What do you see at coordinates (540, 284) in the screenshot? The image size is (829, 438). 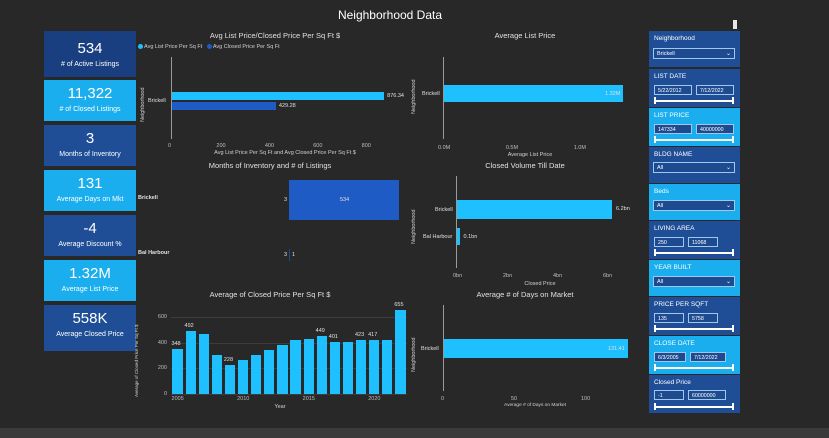 I see `x-axis-label: Closed Price` at bounding box center [540, 284].